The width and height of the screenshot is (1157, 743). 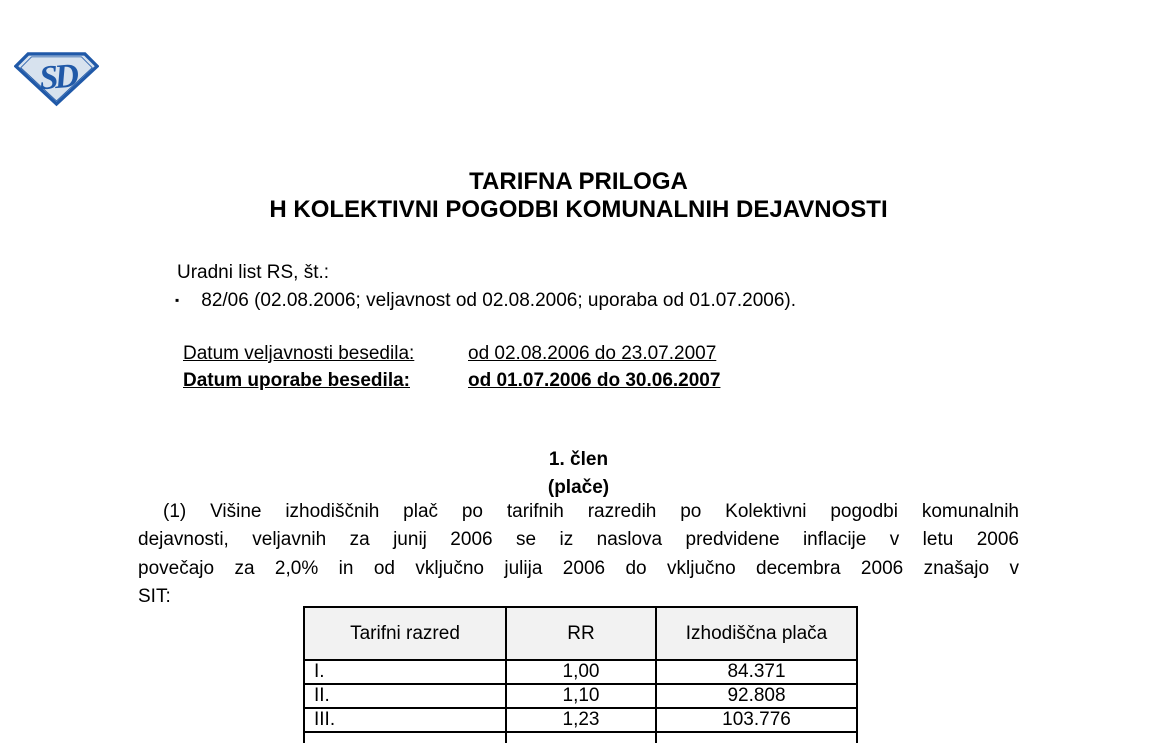 I want to click on cell-razred, so click(x=405, y=737).